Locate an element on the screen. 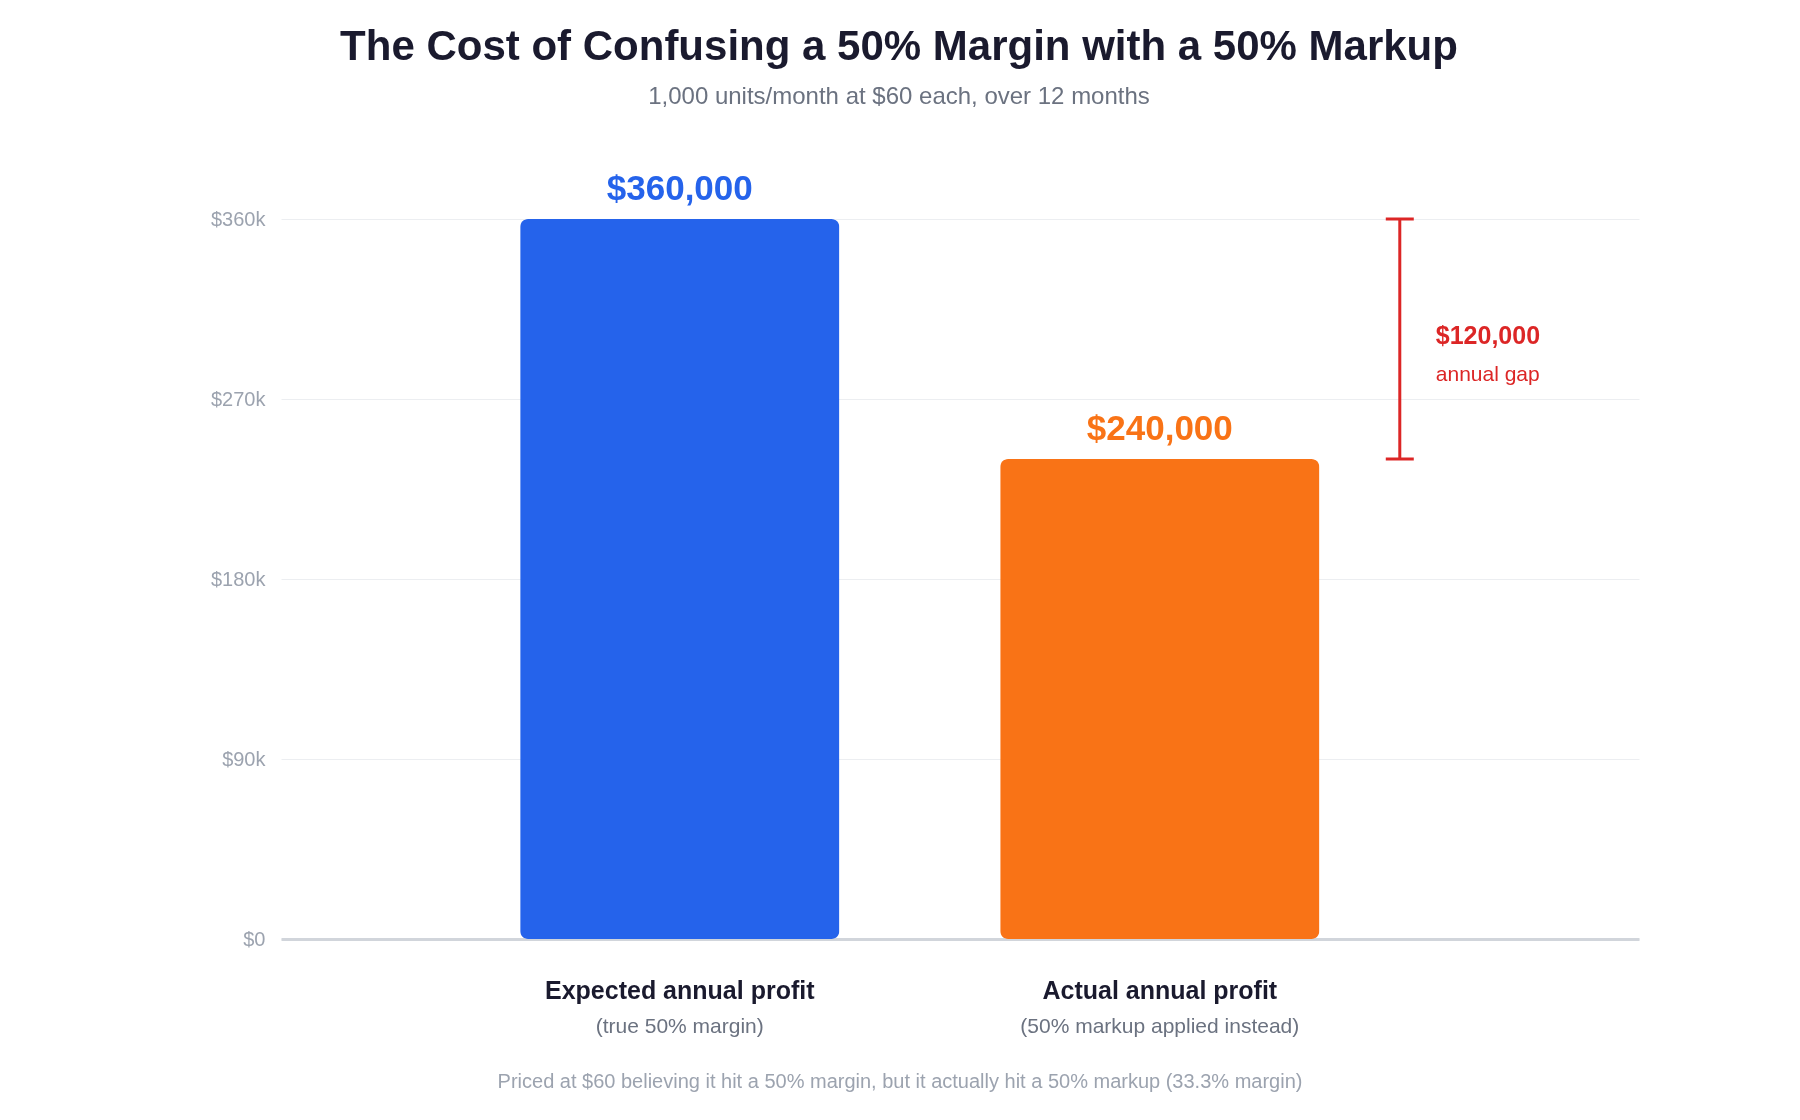 The image size is (1800, 1120). x-tick-label: Actual annual profit is located at coordinates (1160, 990).